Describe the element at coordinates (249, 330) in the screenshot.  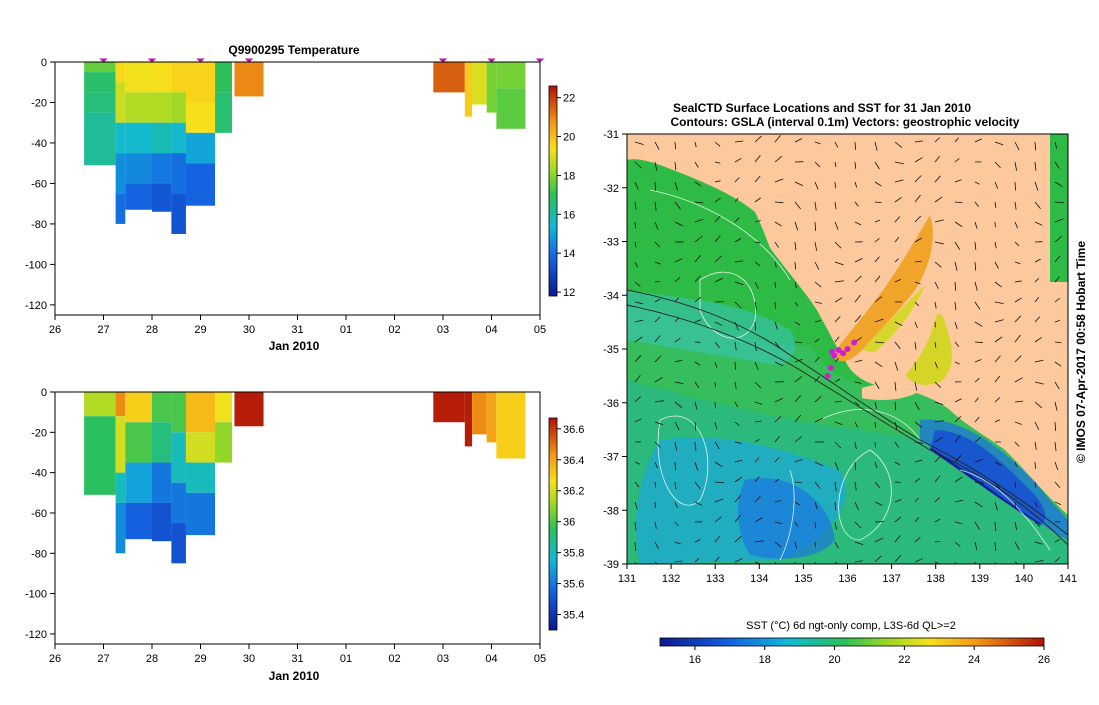
I see `x-tick-label: 30` at that location.